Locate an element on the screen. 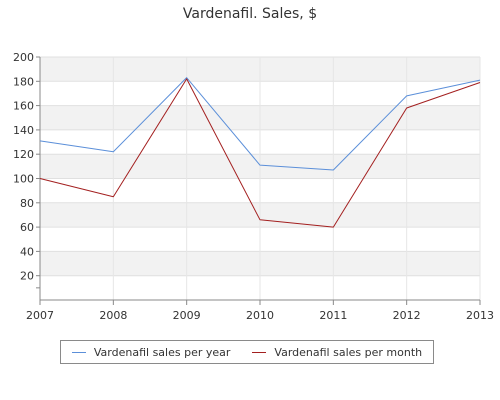 The height and width of the screenshot is (400, 500). y-tick-label: 100 is located at coordinates (23, 179).